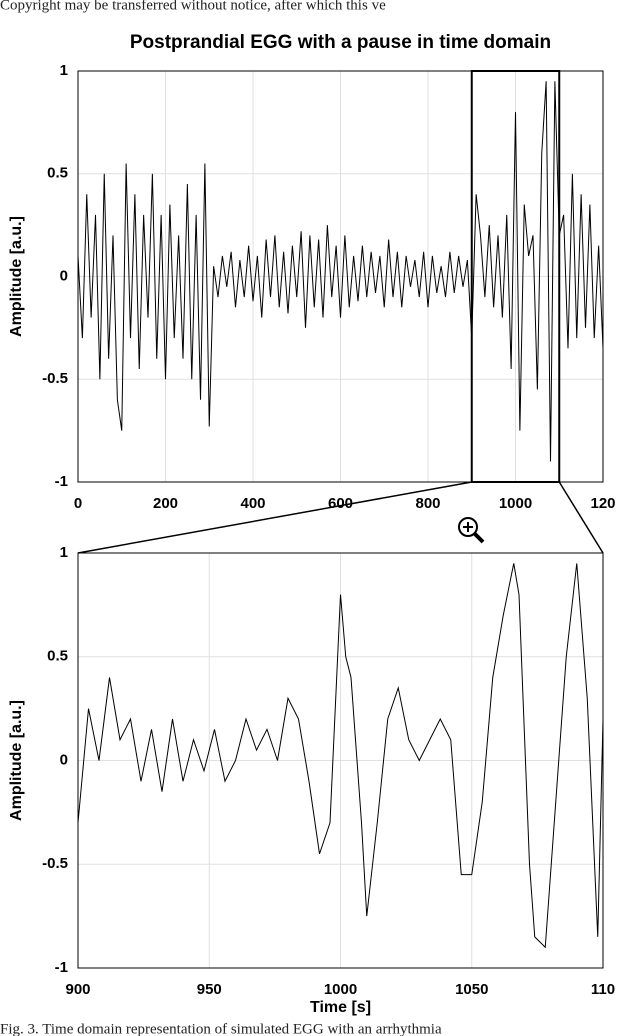 This screenshot has width=640, height=1036. I want to click on x-tick-label: 120, so click(602, 503).